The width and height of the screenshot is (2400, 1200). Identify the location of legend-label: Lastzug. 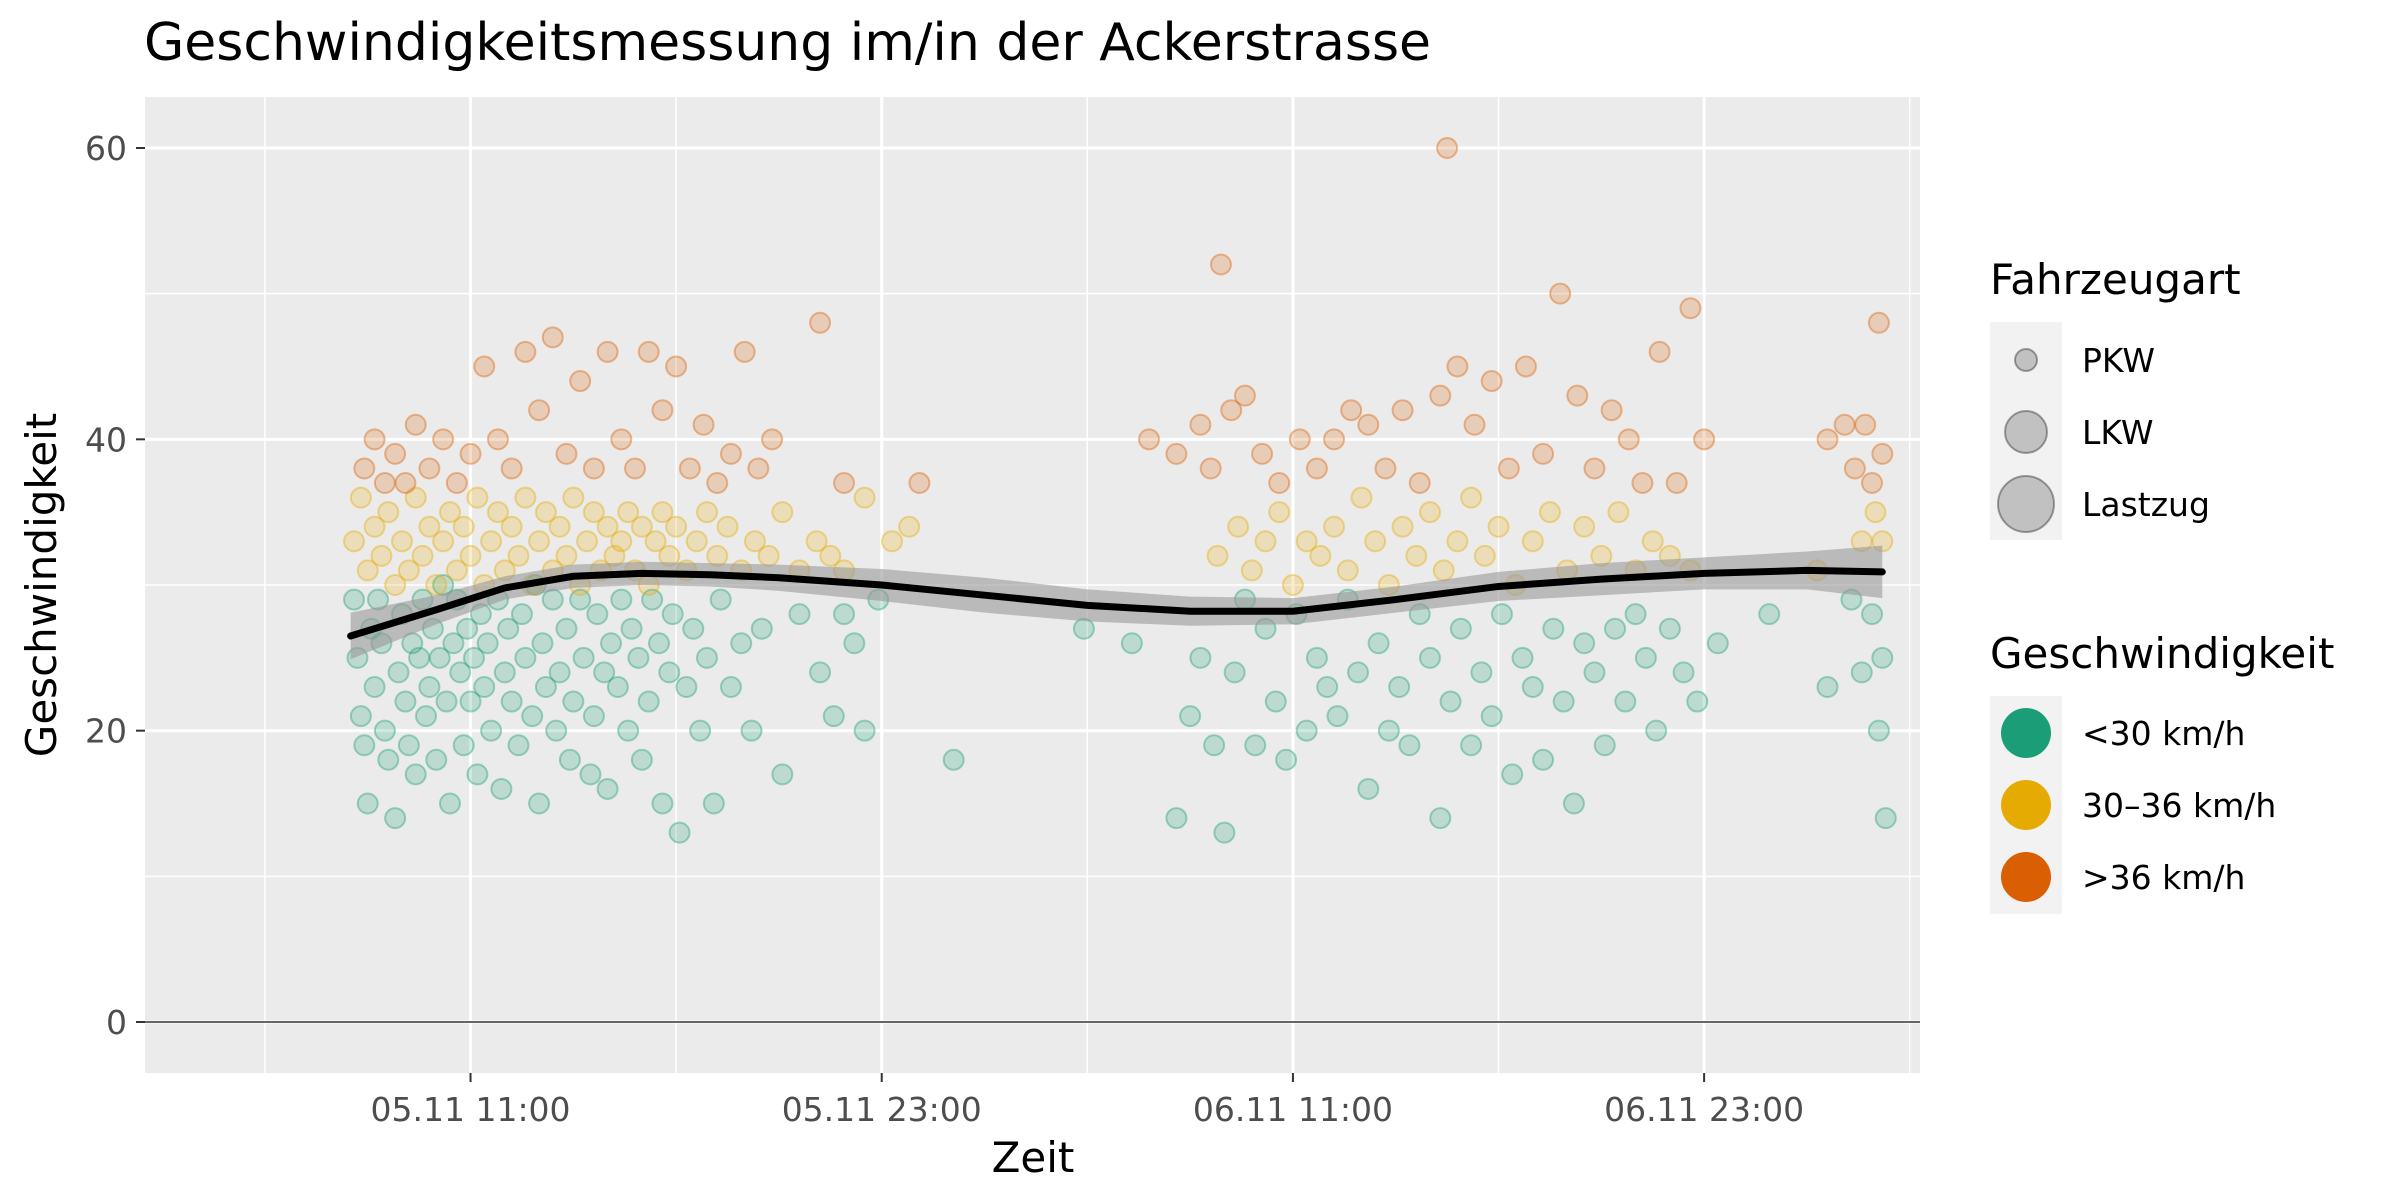
(2146, 504).